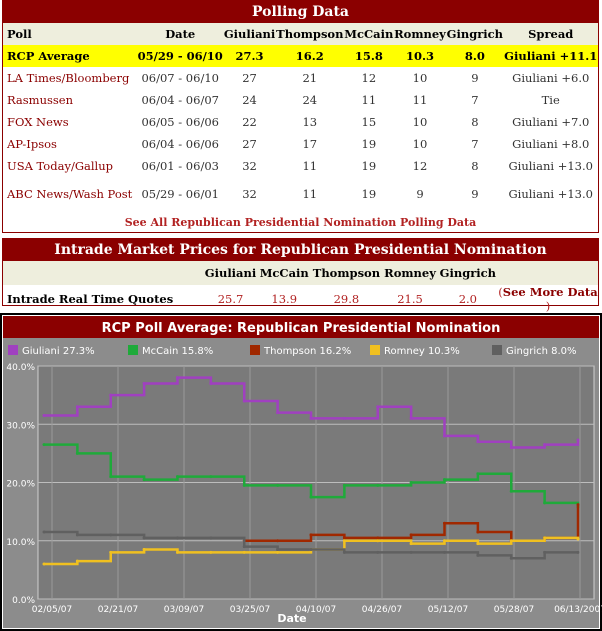 This screenshot has height=631, width=602. What do you see at coordinates (180, 56) in the screenshot?
I see `rcp-average-date: 05/29 - 06/10` at bounding box center [180, 56].